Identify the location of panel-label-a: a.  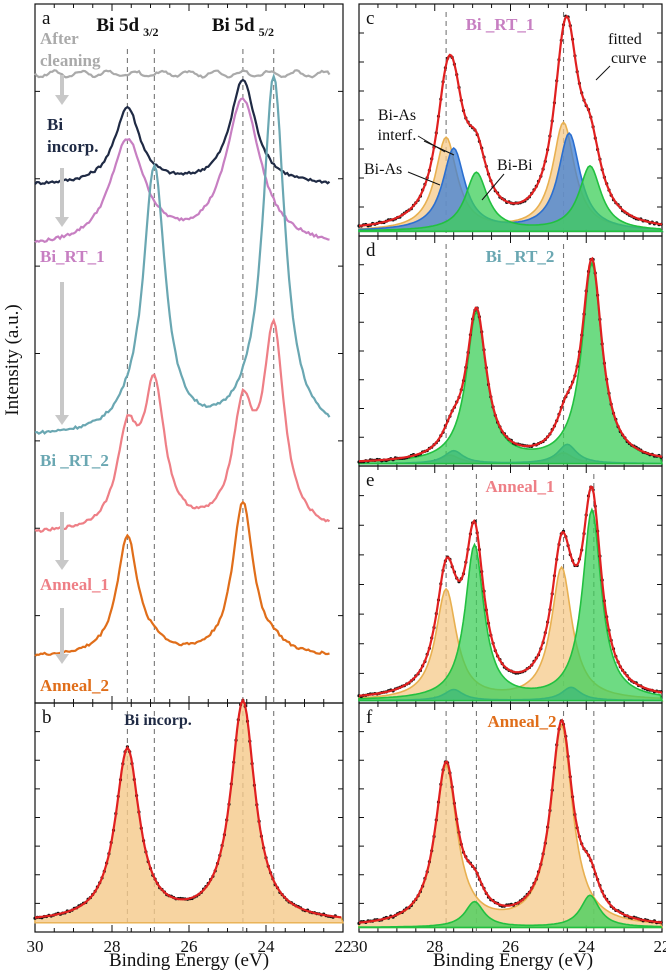
(46, 18).